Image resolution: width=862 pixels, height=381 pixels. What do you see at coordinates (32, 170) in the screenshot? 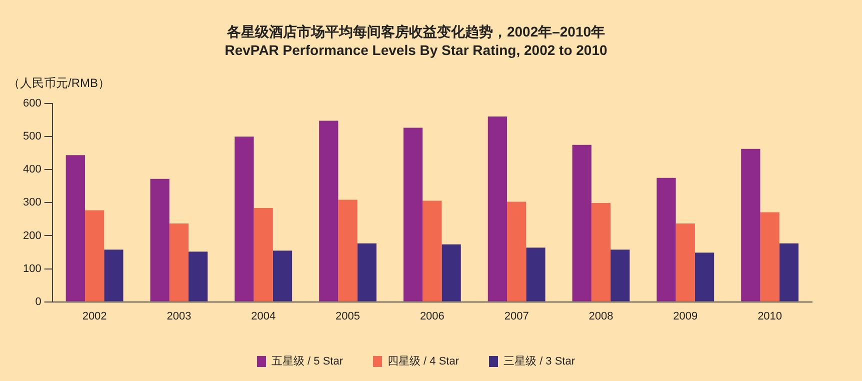
I see `y-tick-label: 400` at bounding box center [32, 170].